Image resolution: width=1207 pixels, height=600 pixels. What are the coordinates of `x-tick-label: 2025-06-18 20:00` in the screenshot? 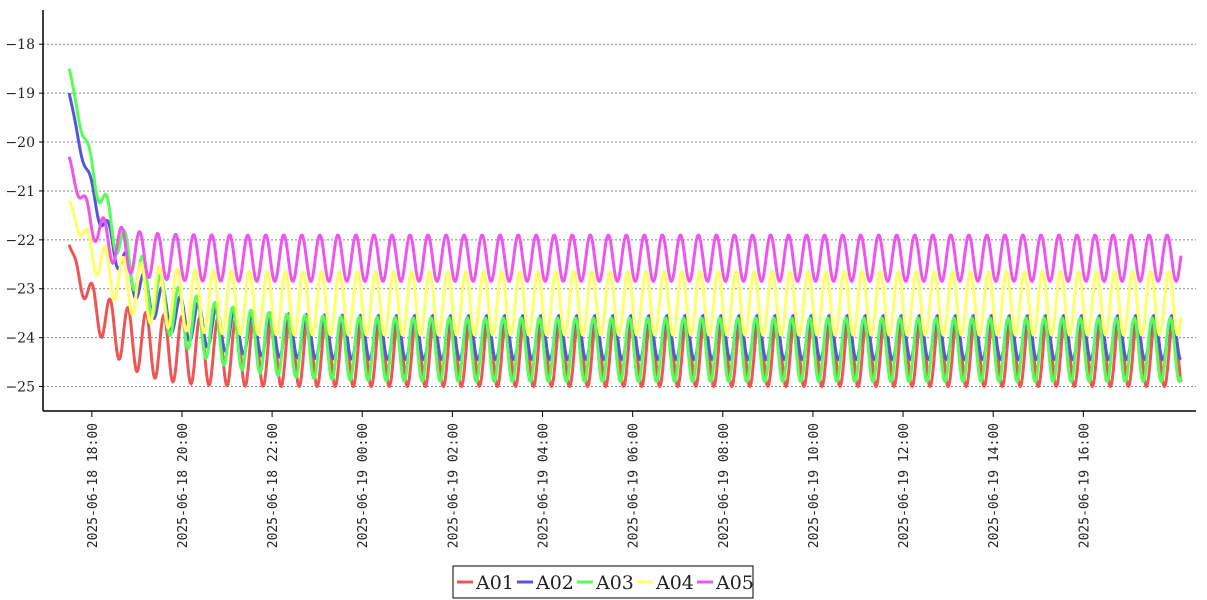 It's located at (183, 485).